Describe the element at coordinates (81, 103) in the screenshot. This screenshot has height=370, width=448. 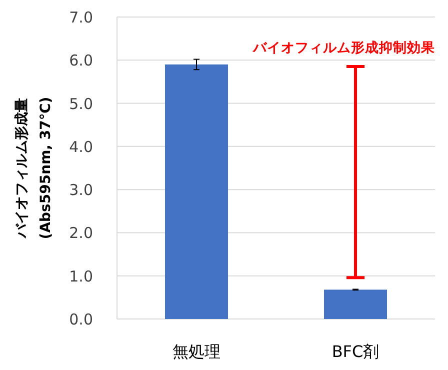
I see `y-tick-label: 5.0` at that location.